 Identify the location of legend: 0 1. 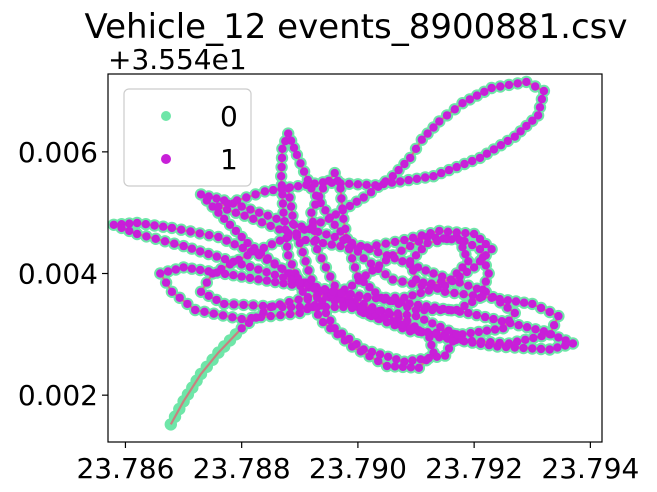
(187, 137).